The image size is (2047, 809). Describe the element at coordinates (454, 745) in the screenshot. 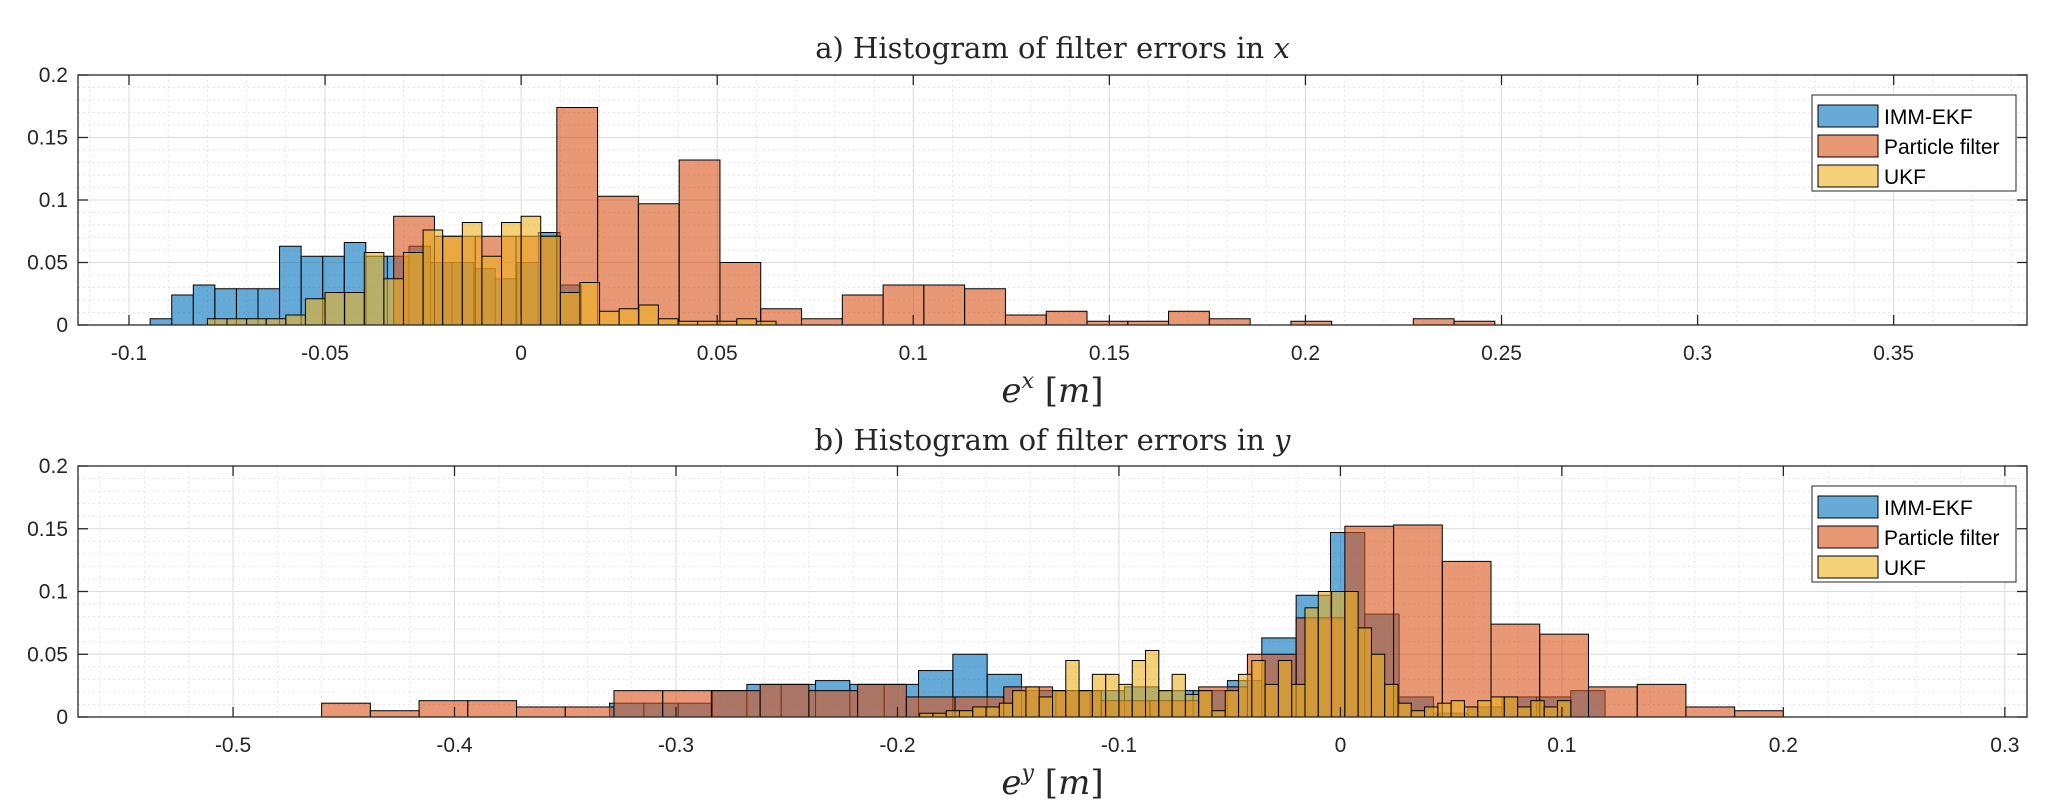

I see `x-tick-label: -0.4` at that location.